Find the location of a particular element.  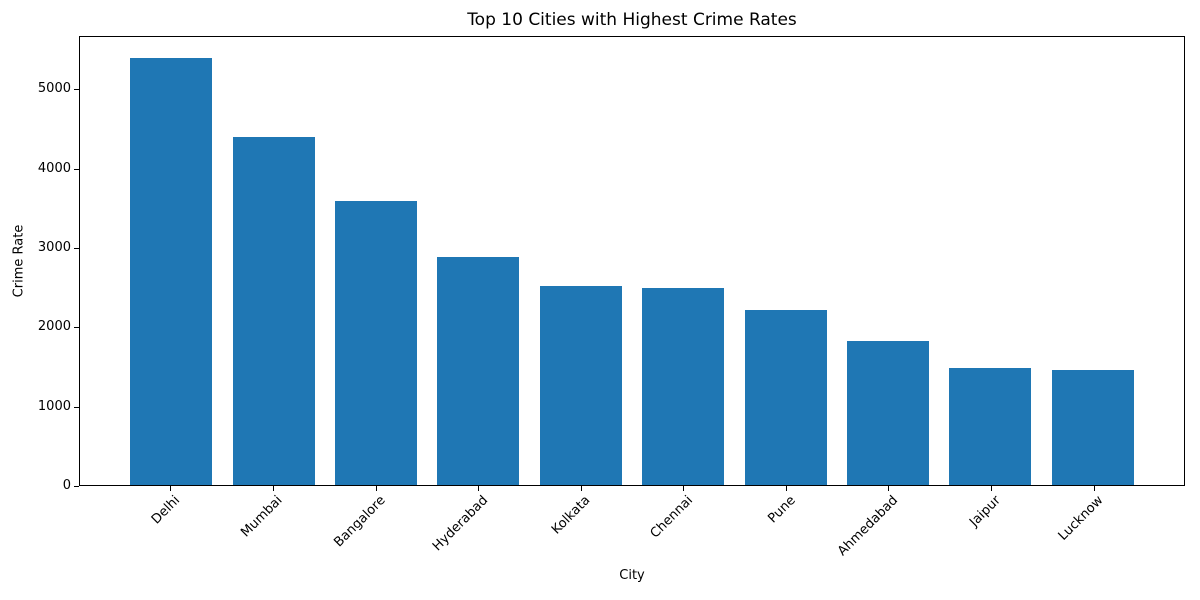

y-tick-label-0: 0 is located at coordinates (66, 485).